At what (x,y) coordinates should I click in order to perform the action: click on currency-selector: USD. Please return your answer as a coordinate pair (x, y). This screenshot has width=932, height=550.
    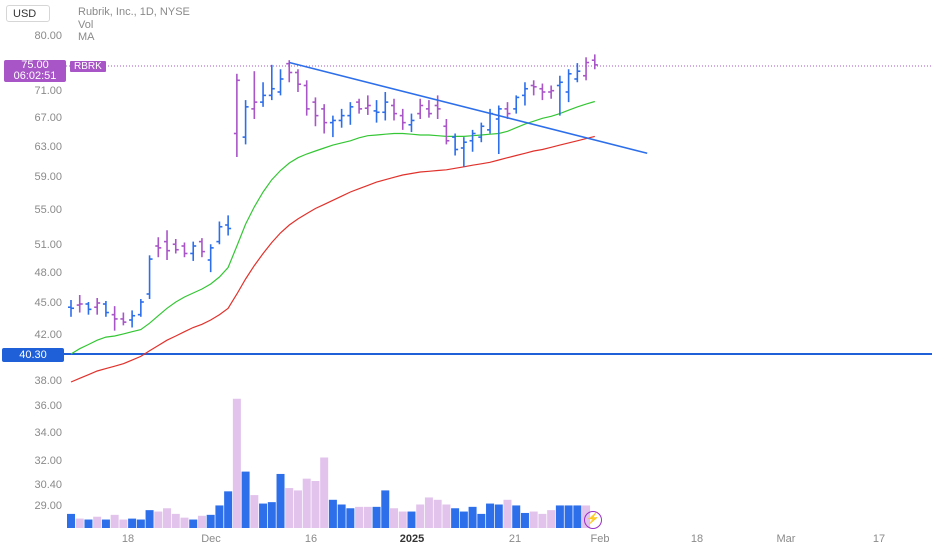
    Looking at the image, I should click on (28, 13).